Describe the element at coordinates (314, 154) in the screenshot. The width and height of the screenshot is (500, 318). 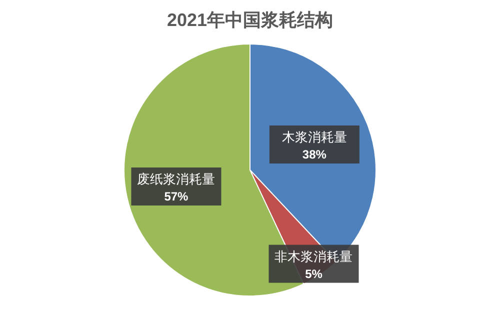
I see `data-label: 38%` at that location.